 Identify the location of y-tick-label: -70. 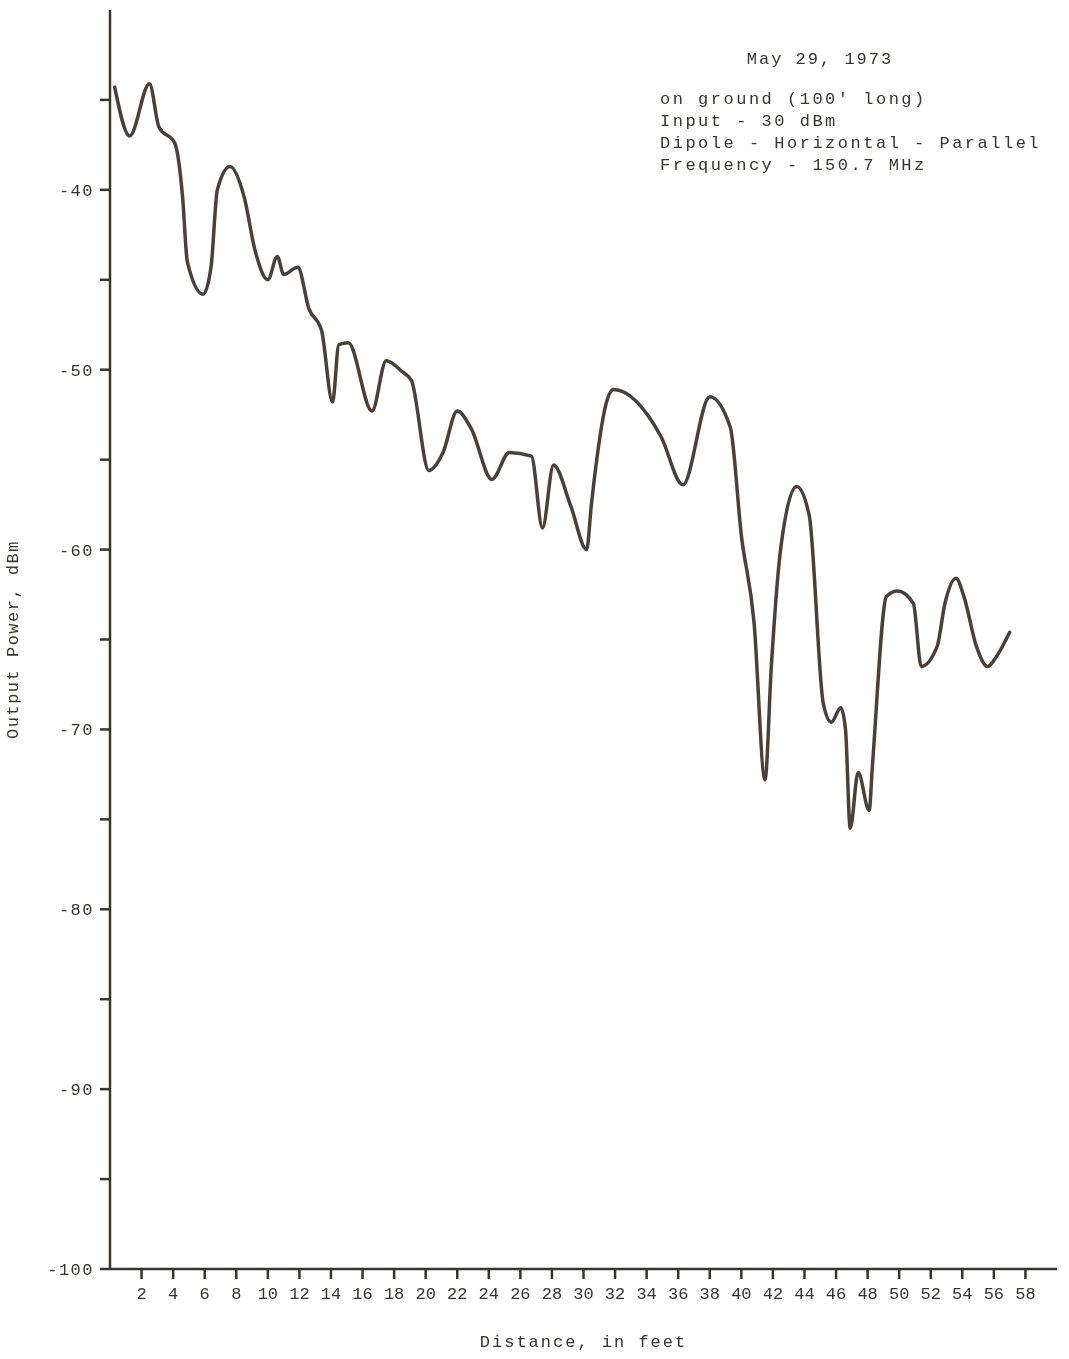
(76, 731).